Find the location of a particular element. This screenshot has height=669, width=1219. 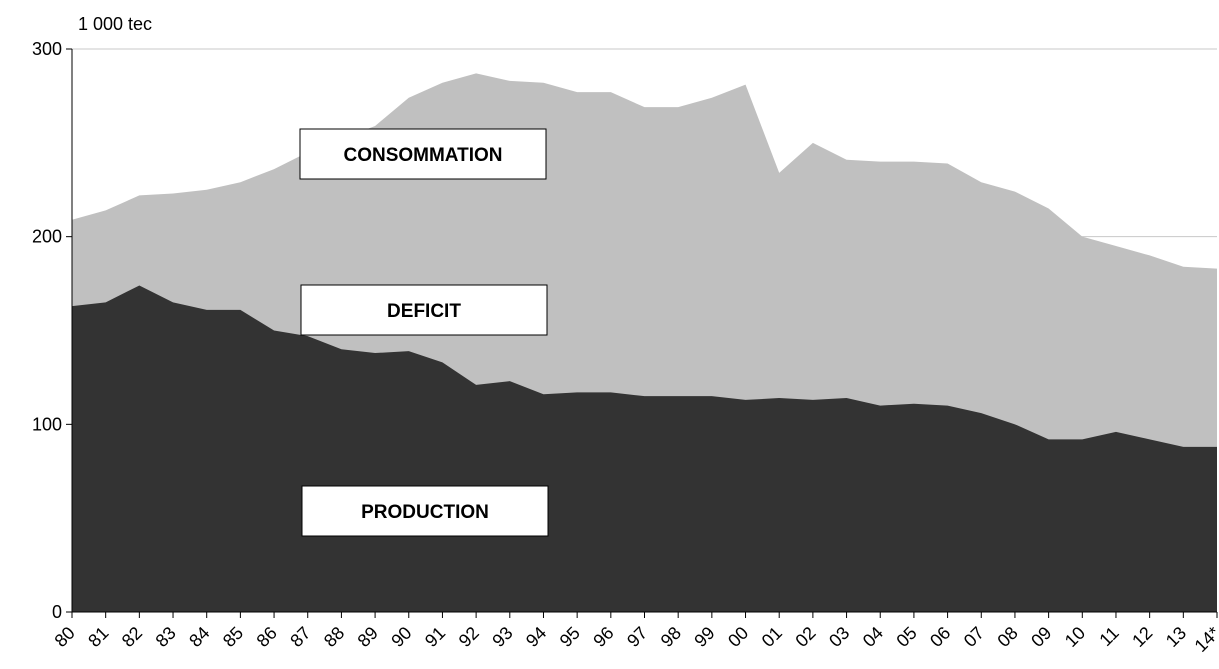

x-tick-label: 82 is located at coordinates (132, 637).